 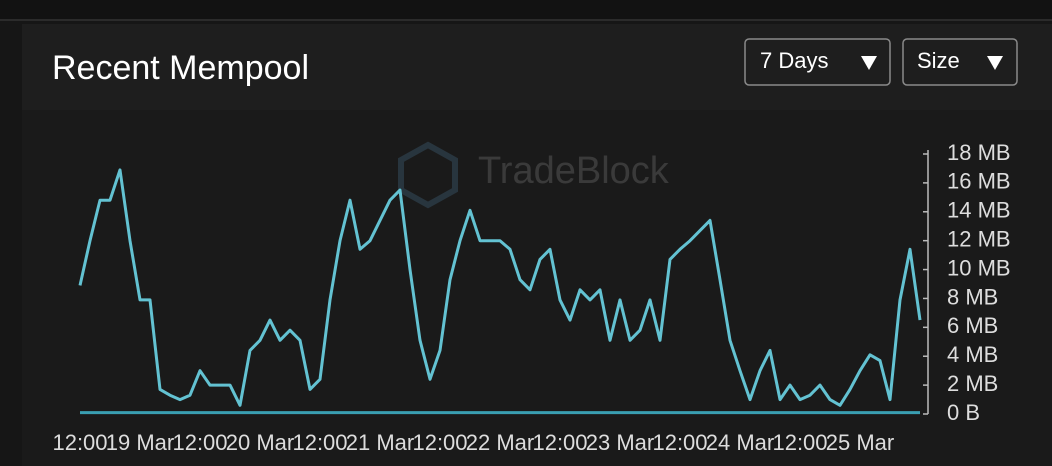 I want to click on x-tick-label: 25 Mar, so click(x=860, y=442).